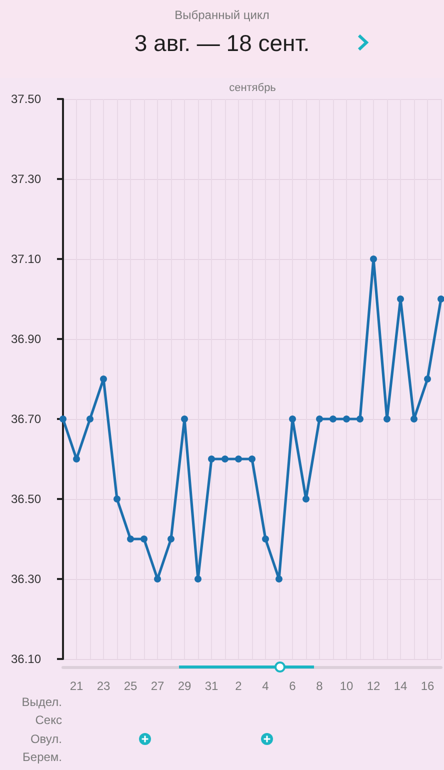 This screenshot has height=770, width=444. I want to click on text: Берем., so click(42, 756).